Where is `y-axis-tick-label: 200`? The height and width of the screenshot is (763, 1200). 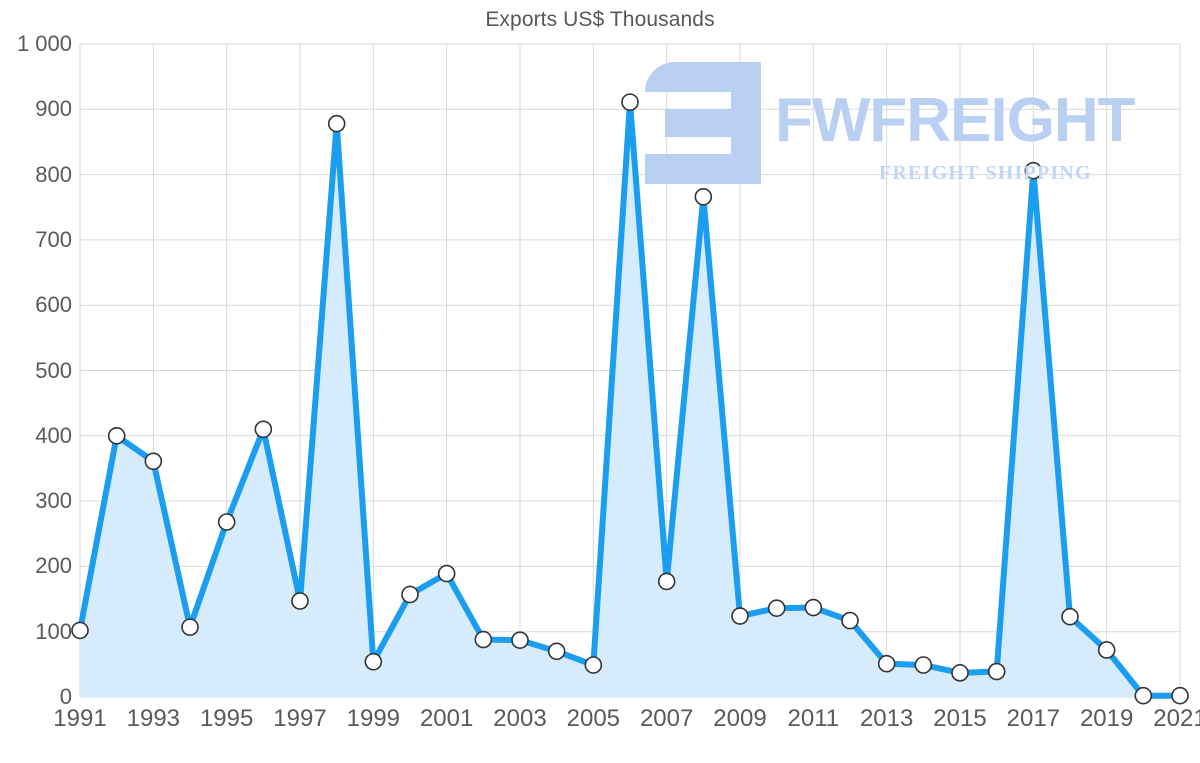
y-axis-tick-label: 200 is located at coordinates (53, 566).